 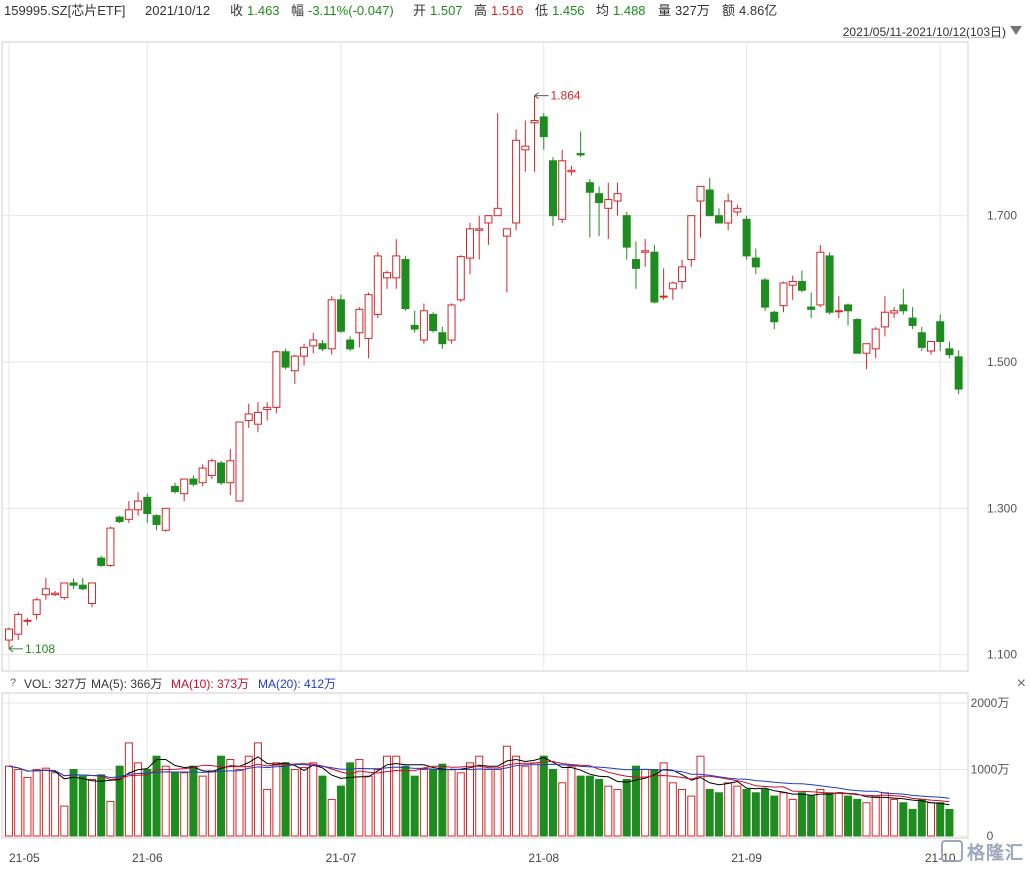 What do you see at coordinates (13, 683) in the screenshot?
I see `help-icon: ?` at bounding box center [13, 683].